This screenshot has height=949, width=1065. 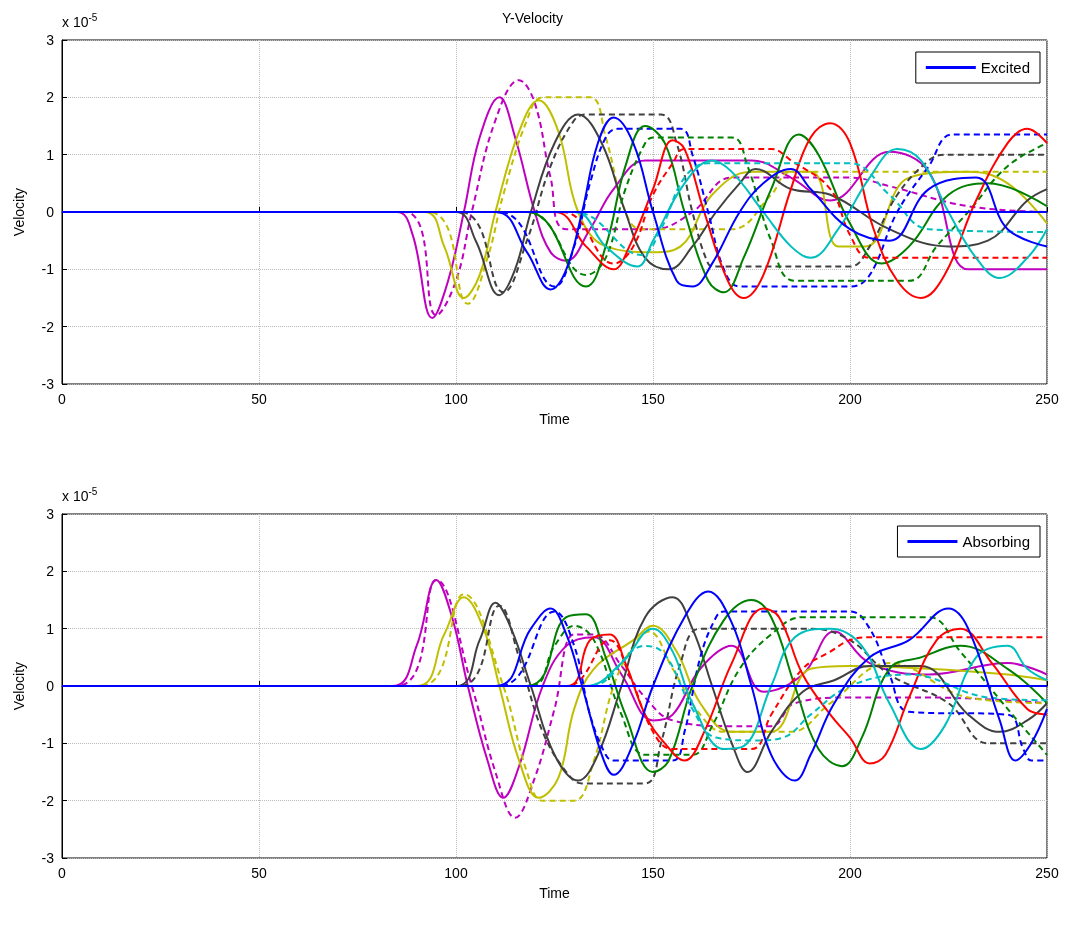 I want to click on legend-label: Excited, so click(x=1005, y=67).